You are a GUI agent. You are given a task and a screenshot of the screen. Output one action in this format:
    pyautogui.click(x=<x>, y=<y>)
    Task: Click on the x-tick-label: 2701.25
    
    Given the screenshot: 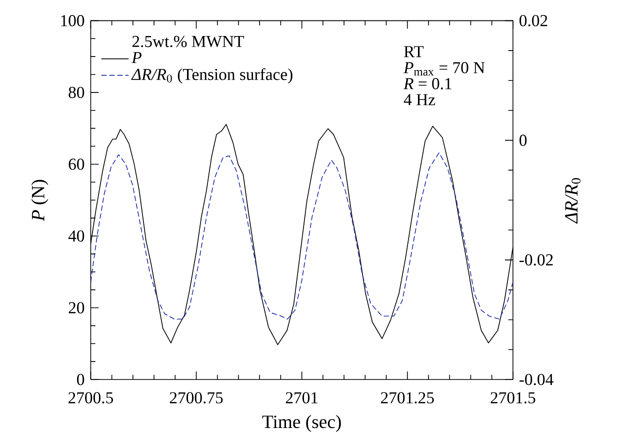 What is the action you would take?
    pyautogui.click(x=407, y=398)
    